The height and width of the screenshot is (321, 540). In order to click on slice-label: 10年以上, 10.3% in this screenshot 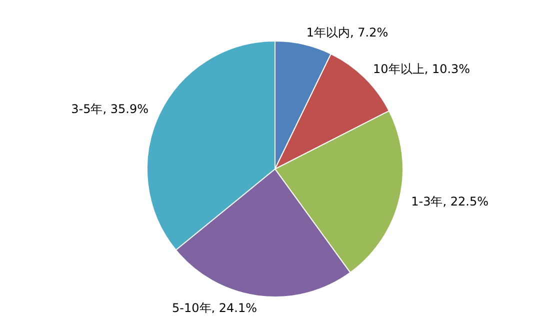, I will do `click(421, 69)`.